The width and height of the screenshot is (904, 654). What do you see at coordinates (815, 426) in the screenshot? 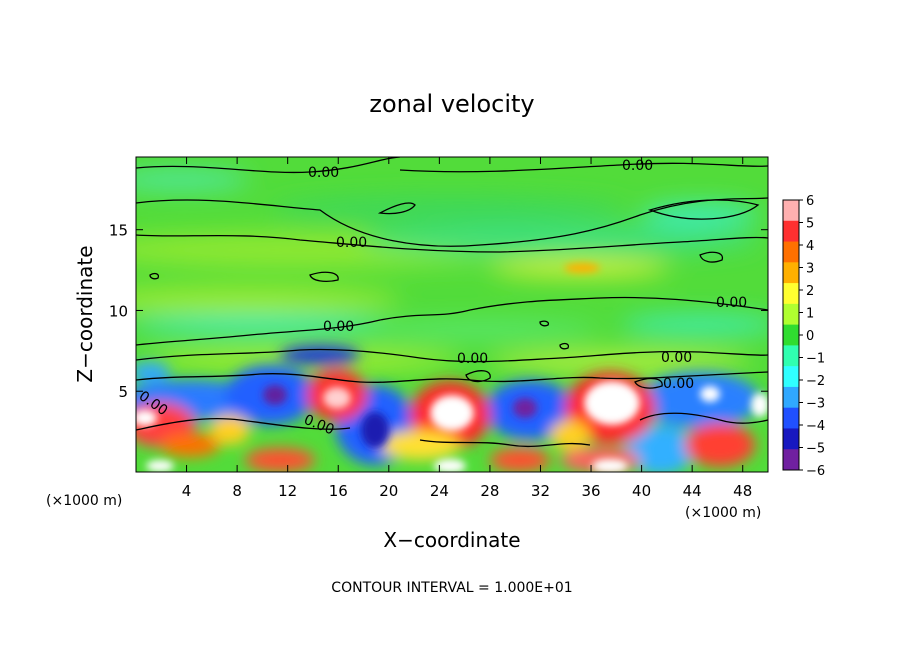
I see `colorbar-tick-label: −4` at bounding box center [815, 426].